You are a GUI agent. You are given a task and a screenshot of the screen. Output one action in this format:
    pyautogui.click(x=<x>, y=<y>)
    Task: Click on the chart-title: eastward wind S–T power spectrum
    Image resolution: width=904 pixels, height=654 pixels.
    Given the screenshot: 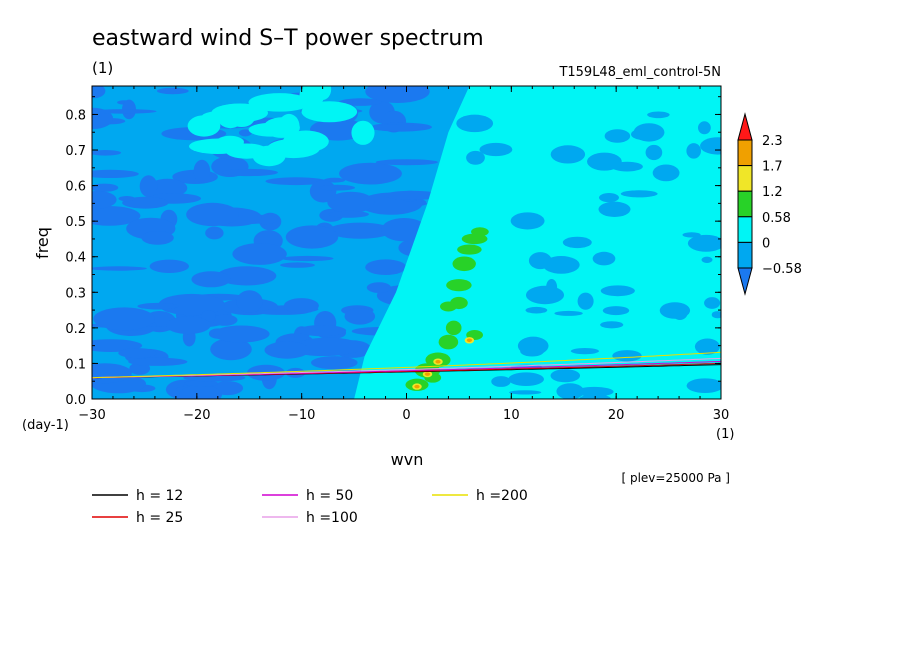 What is the action you would take?
    pyautogui.click(x=288, y=38)
    